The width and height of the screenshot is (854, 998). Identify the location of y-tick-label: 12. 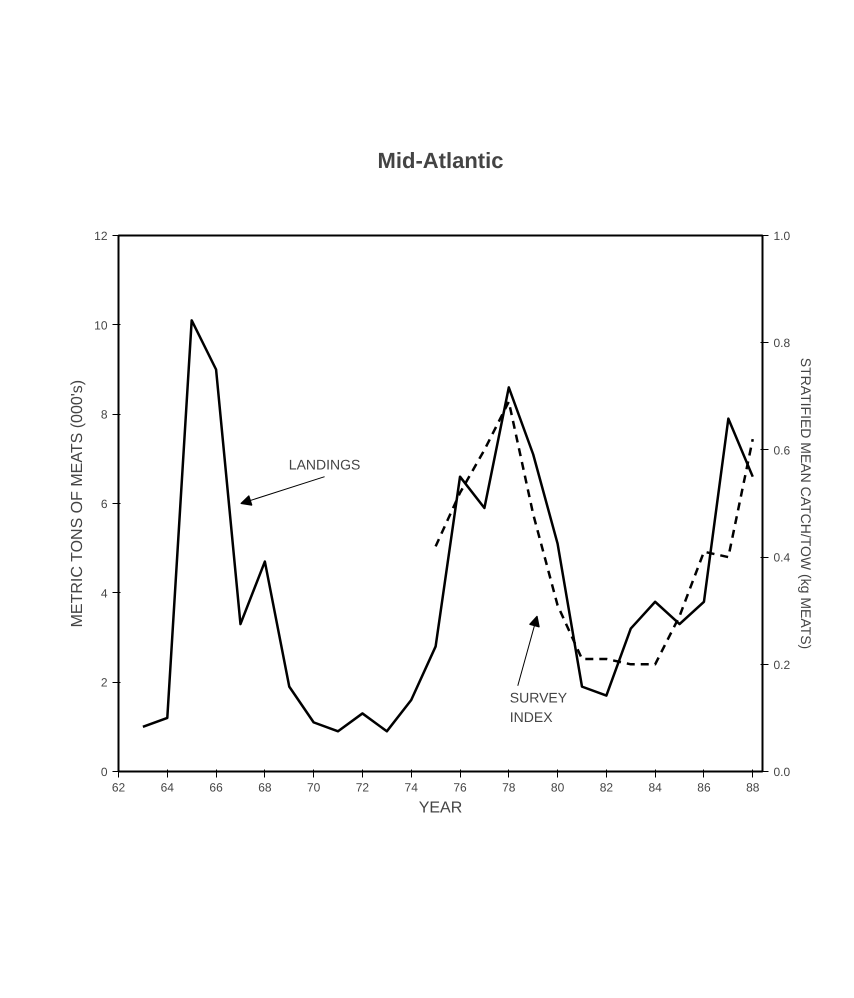
(101, 236).